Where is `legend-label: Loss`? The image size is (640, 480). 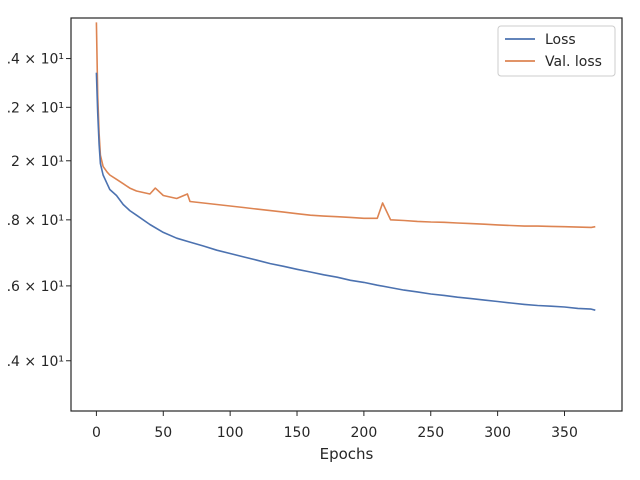
legend-label: Loss is located at coordinates (560, 40).